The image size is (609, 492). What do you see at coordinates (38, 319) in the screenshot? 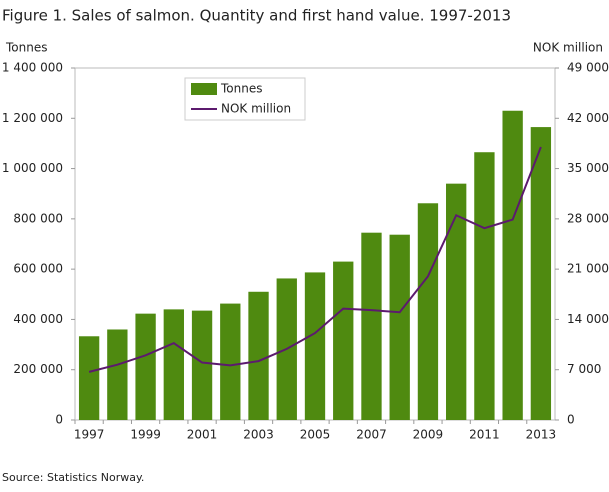
I see `y-tick-label: 400 000` at bounding box center [38, 319].